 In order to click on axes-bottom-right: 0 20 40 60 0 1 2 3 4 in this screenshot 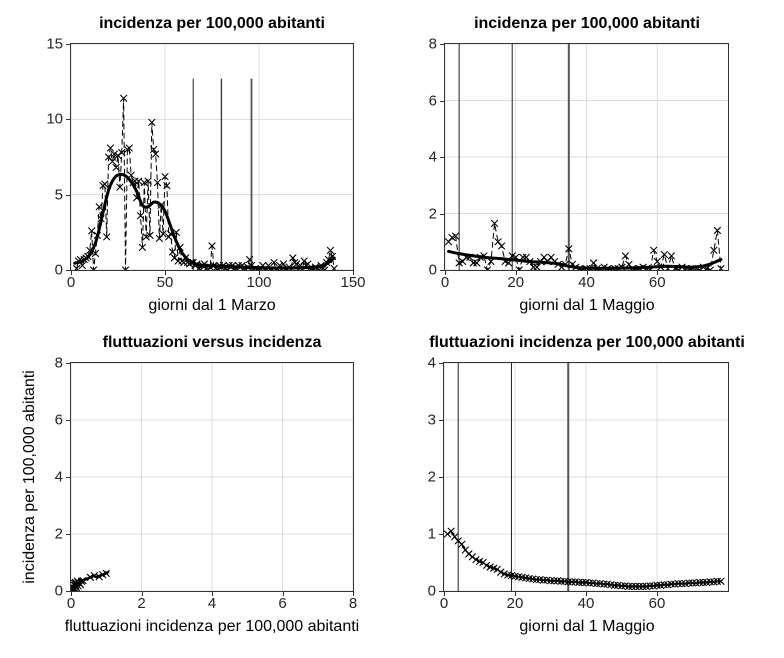, I will do `click(578, 483)`.